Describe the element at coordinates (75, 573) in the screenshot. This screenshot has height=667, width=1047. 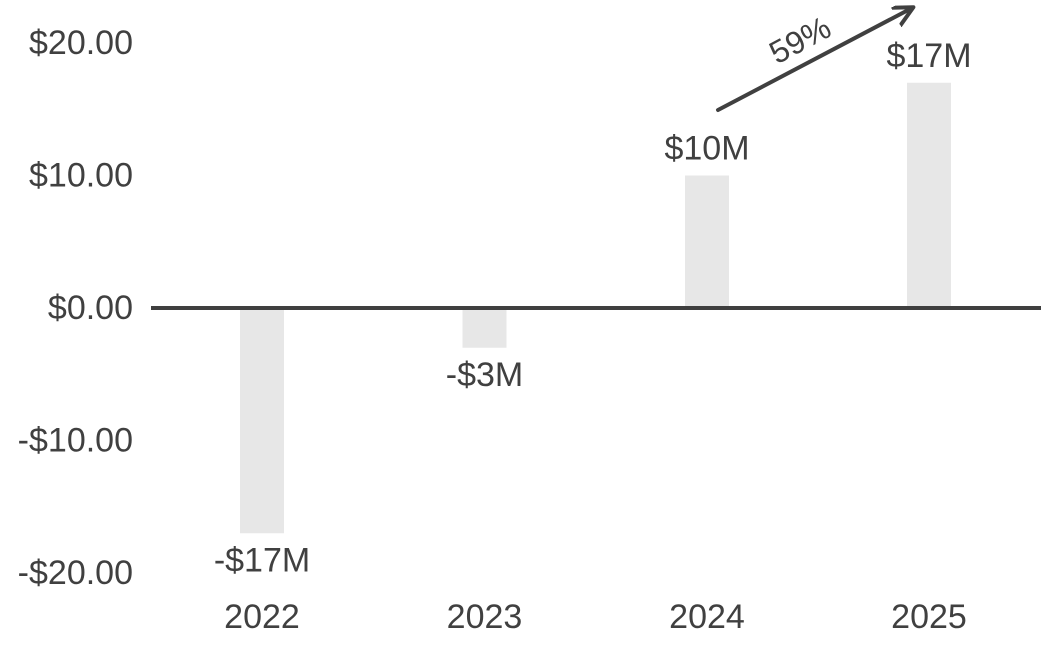
I see `y-tick-label: -$20.00` at that location.